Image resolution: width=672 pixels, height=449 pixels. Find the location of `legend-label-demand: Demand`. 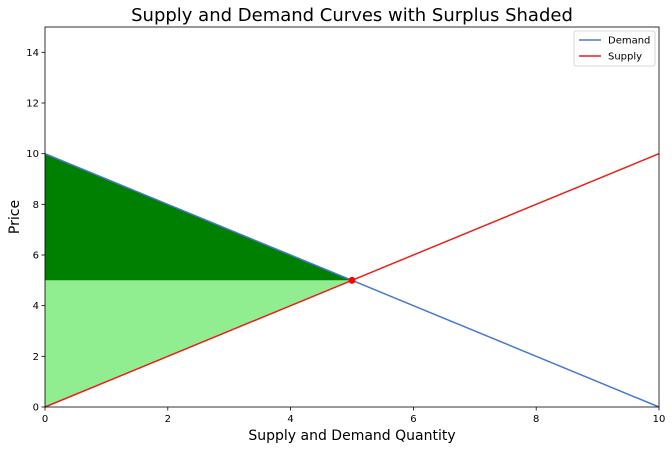

legend-label-demand: Demand is located at coordinates (629, 41).